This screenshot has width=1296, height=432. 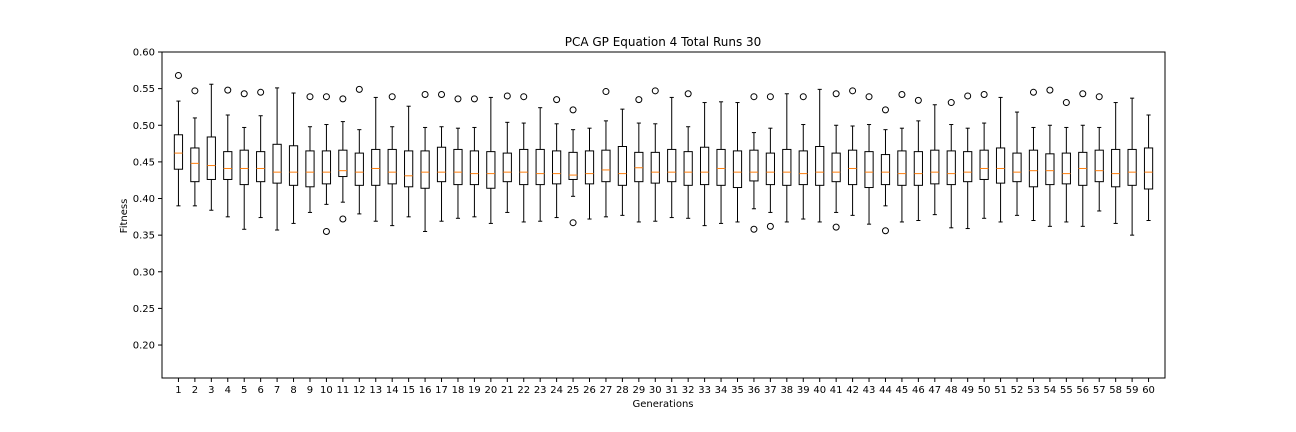 What do you see at coordinates (704, 390) in the screenshot?
I see `x-tick-label: 33` at bounding box center [704, 390].